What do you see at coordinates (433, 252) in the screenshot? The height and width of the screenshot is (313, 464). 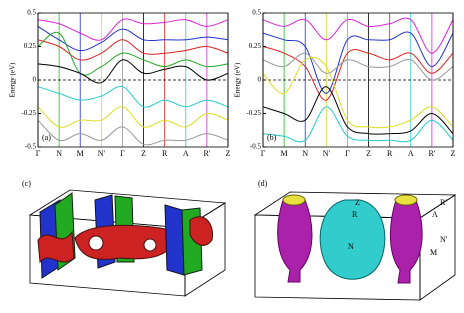 I see `k-point: M` at bounding box center [433, 252].